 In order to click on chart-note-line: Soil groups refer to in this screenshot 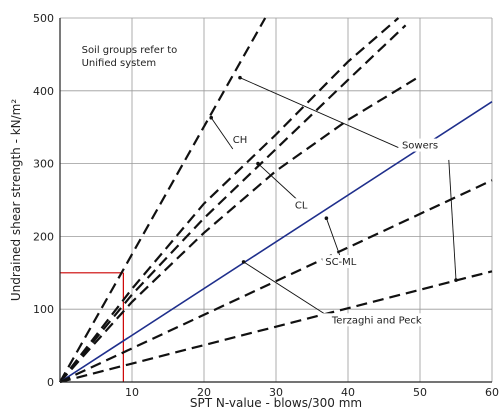, I will do `click(130, 50)`.